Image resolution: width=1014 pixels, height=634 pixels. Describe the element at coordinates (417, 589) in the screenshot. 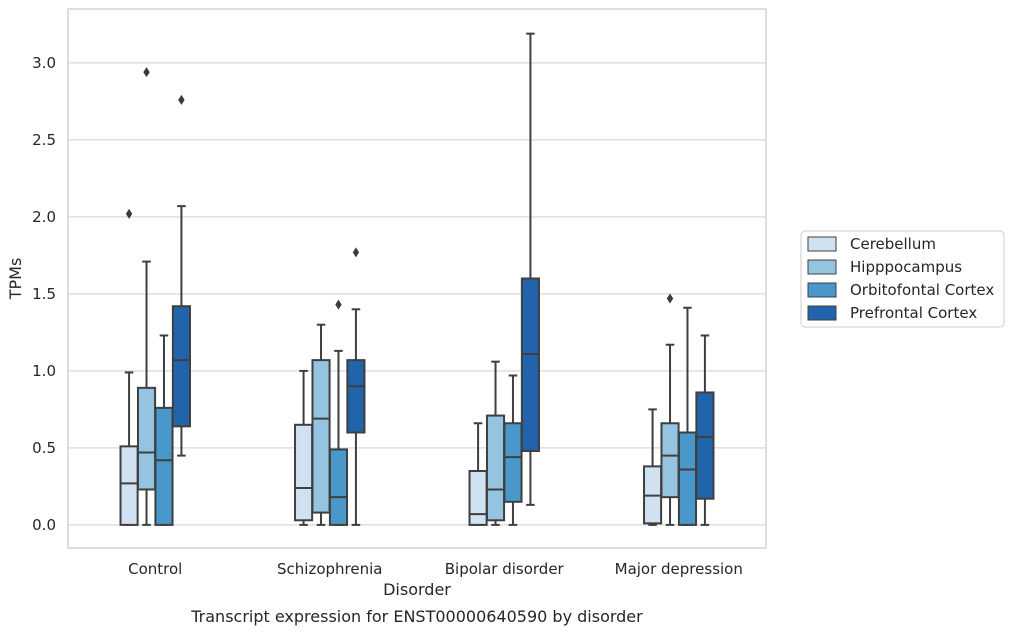

I see `x-axis-title: Disorder` at that location.